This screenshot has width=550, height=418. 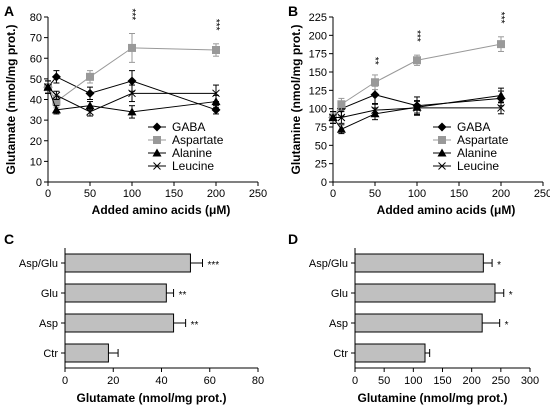 I want to click on y-tick-label: 225, so click(x=318, y=18).